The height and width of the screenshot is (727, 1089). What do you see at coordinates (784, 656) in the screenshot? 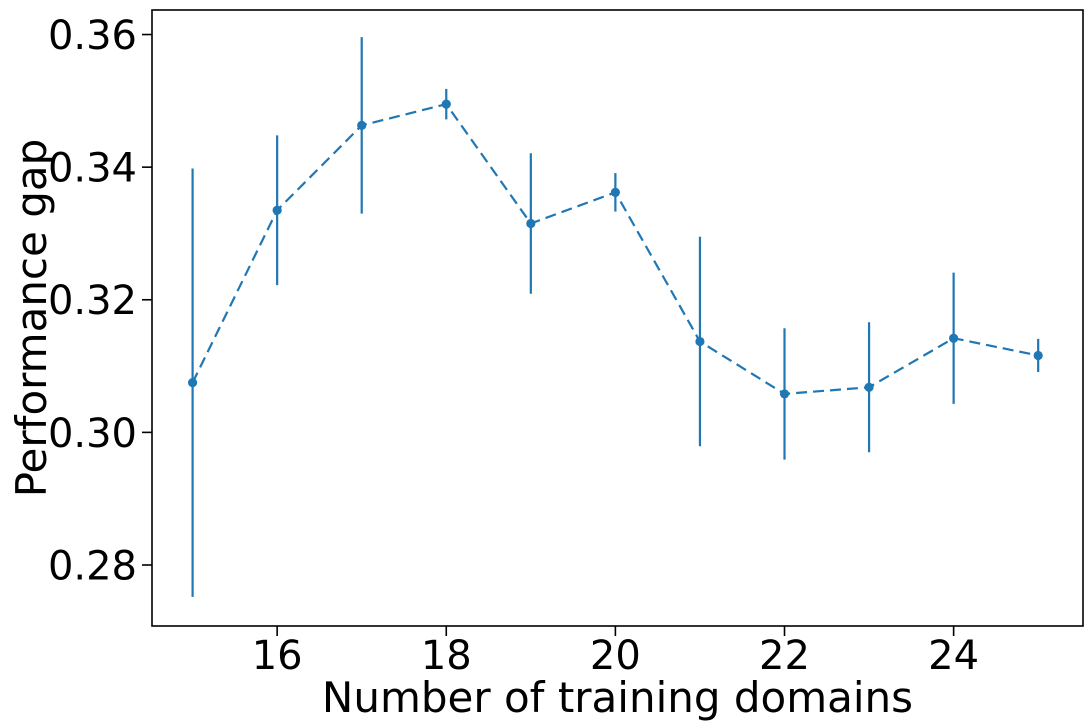
I see `x-axis-tick-label: 22` at bounding box center [784, 656].